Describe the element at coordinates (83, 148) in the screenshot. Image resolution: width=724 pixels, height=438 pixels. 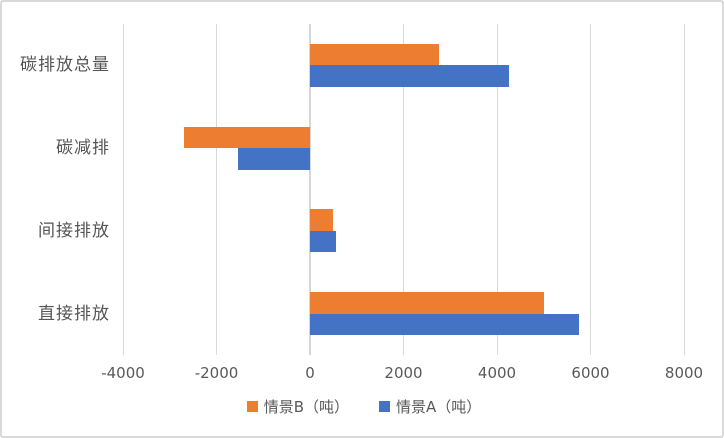
I see `category-label: 碳减排` at that location.